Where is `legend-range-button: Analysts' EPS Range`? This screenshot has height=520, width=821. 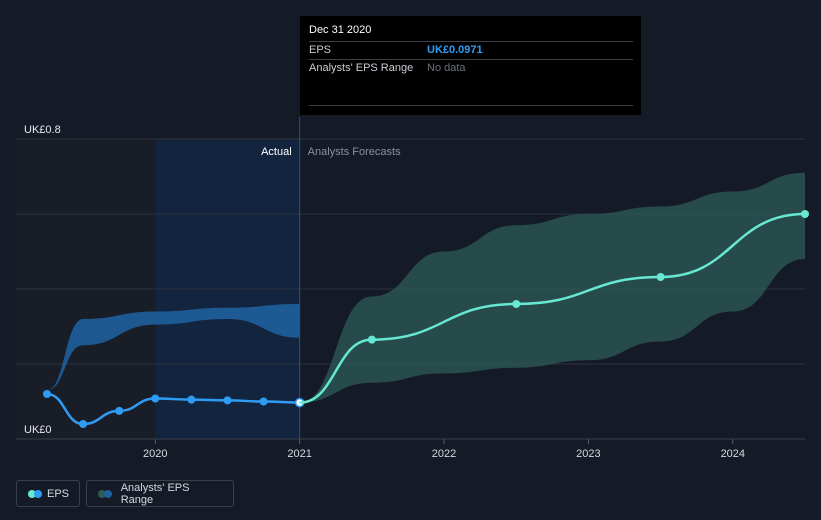 legend-range-button: Analysts' EPS Range is located at coordinates (160, 493).